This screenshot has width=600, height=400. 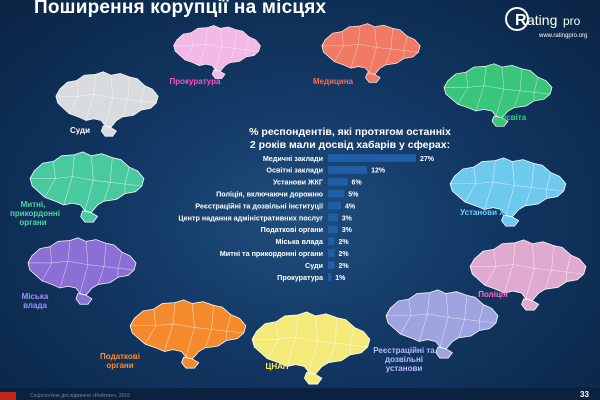 I want to click on map-tsnap, so click(x=311, y=348).